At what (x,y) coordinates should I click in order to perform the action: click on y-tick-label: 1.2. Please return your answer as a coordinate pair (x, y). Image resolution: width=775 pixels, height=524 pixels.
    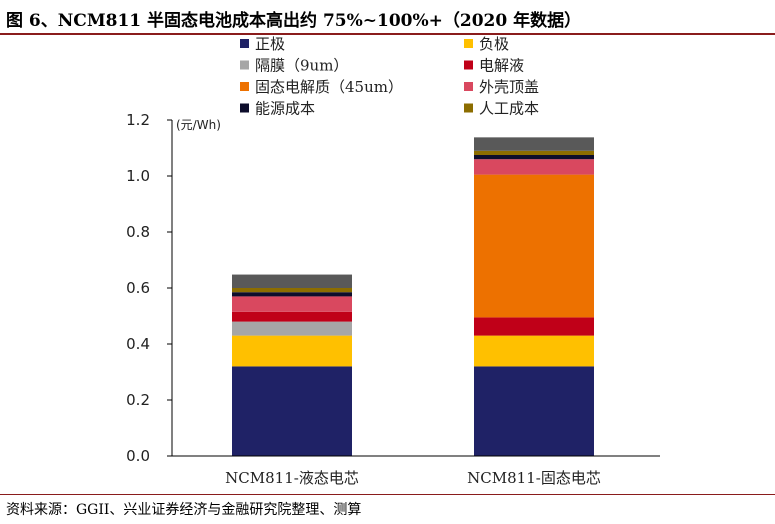
    Looking at the image, I should click on (138, 120).